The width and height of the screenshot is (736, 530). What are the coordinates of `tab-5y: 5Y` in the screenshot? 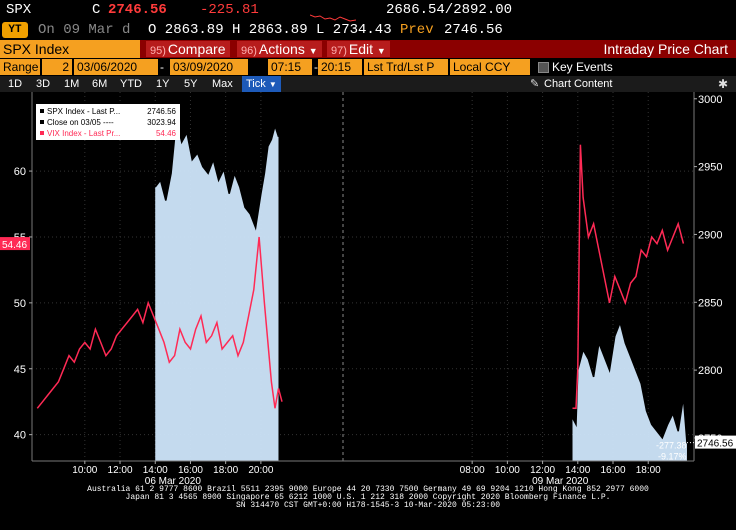 It's located at (191, 84).